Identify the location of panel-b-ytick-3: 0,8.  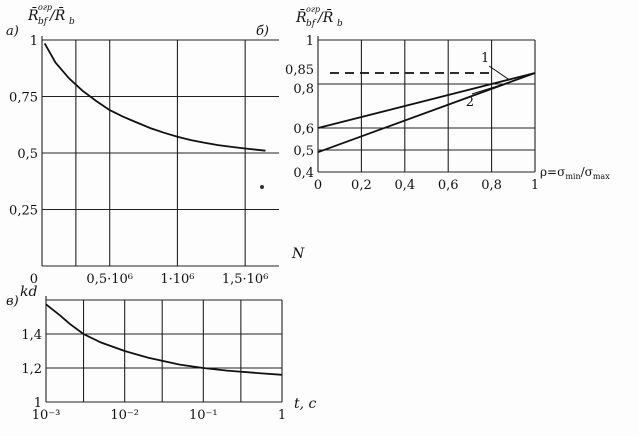
(303, 89).